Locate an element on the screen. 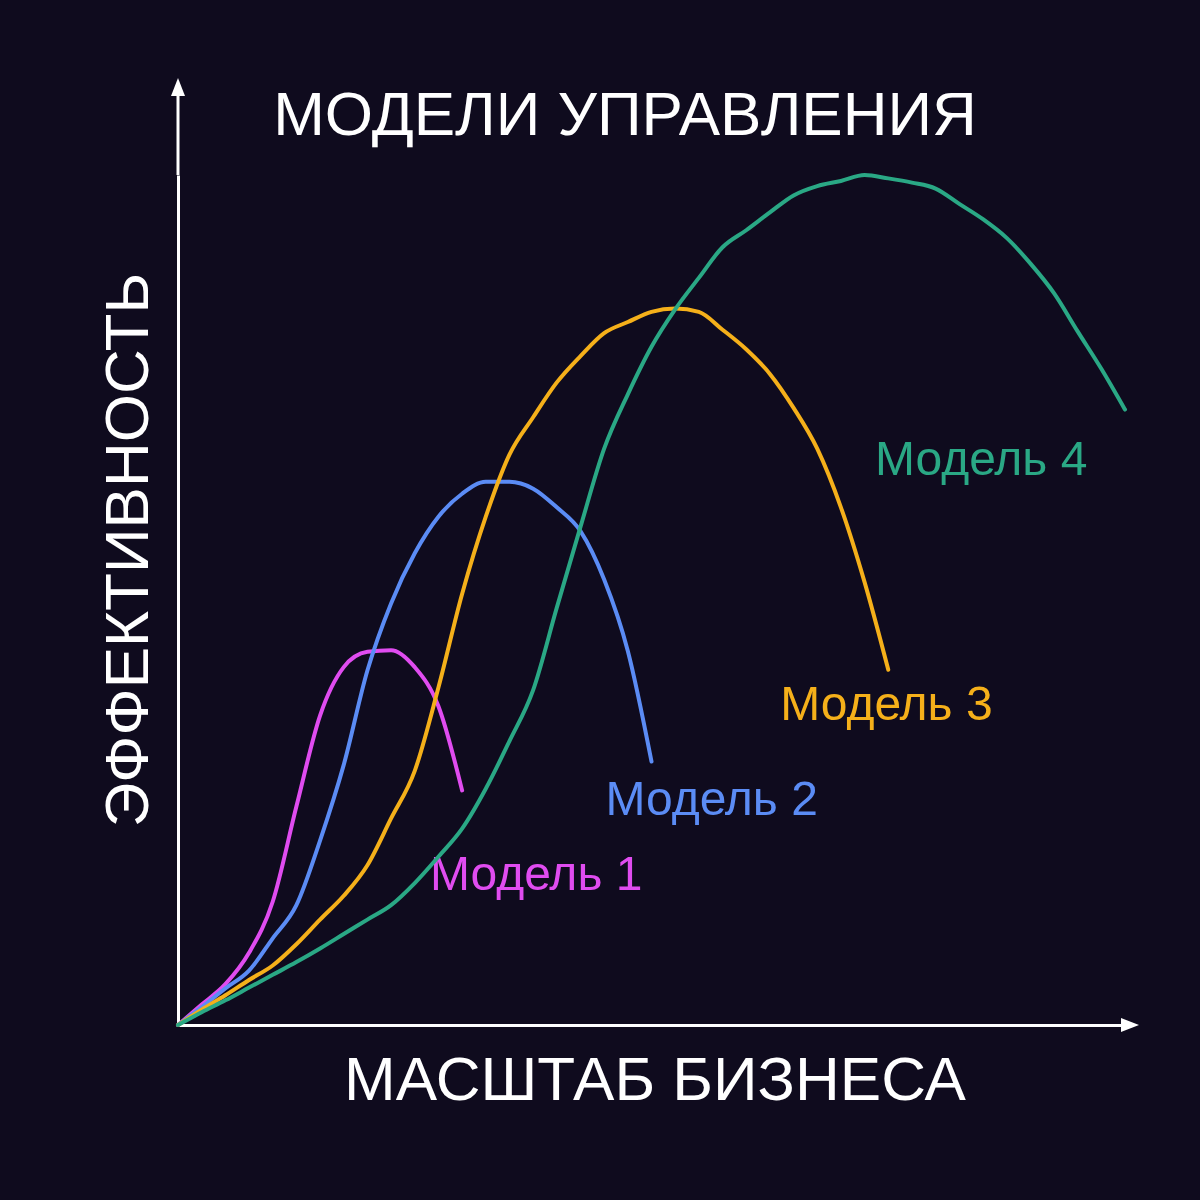 This screenshot has width=1200, height=1200. series-label: Модель 3 is located at coordinates (886, 703).